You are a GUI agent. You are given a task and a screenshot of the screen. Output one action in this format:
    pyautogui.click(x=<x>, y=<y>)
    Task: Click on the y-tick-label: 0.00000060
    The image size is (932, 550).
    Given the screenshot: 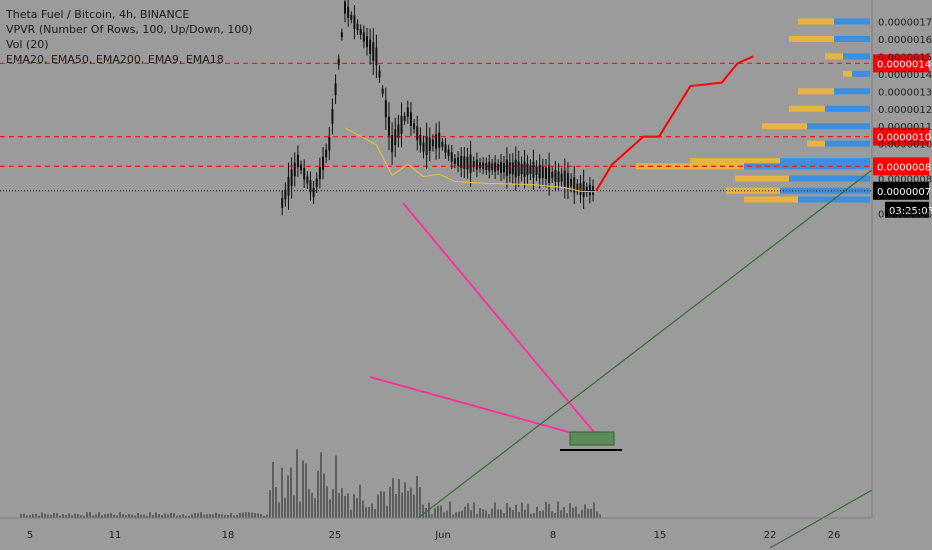 What is the action you would take?
    pyautogui.click(x=905, y=214)
    